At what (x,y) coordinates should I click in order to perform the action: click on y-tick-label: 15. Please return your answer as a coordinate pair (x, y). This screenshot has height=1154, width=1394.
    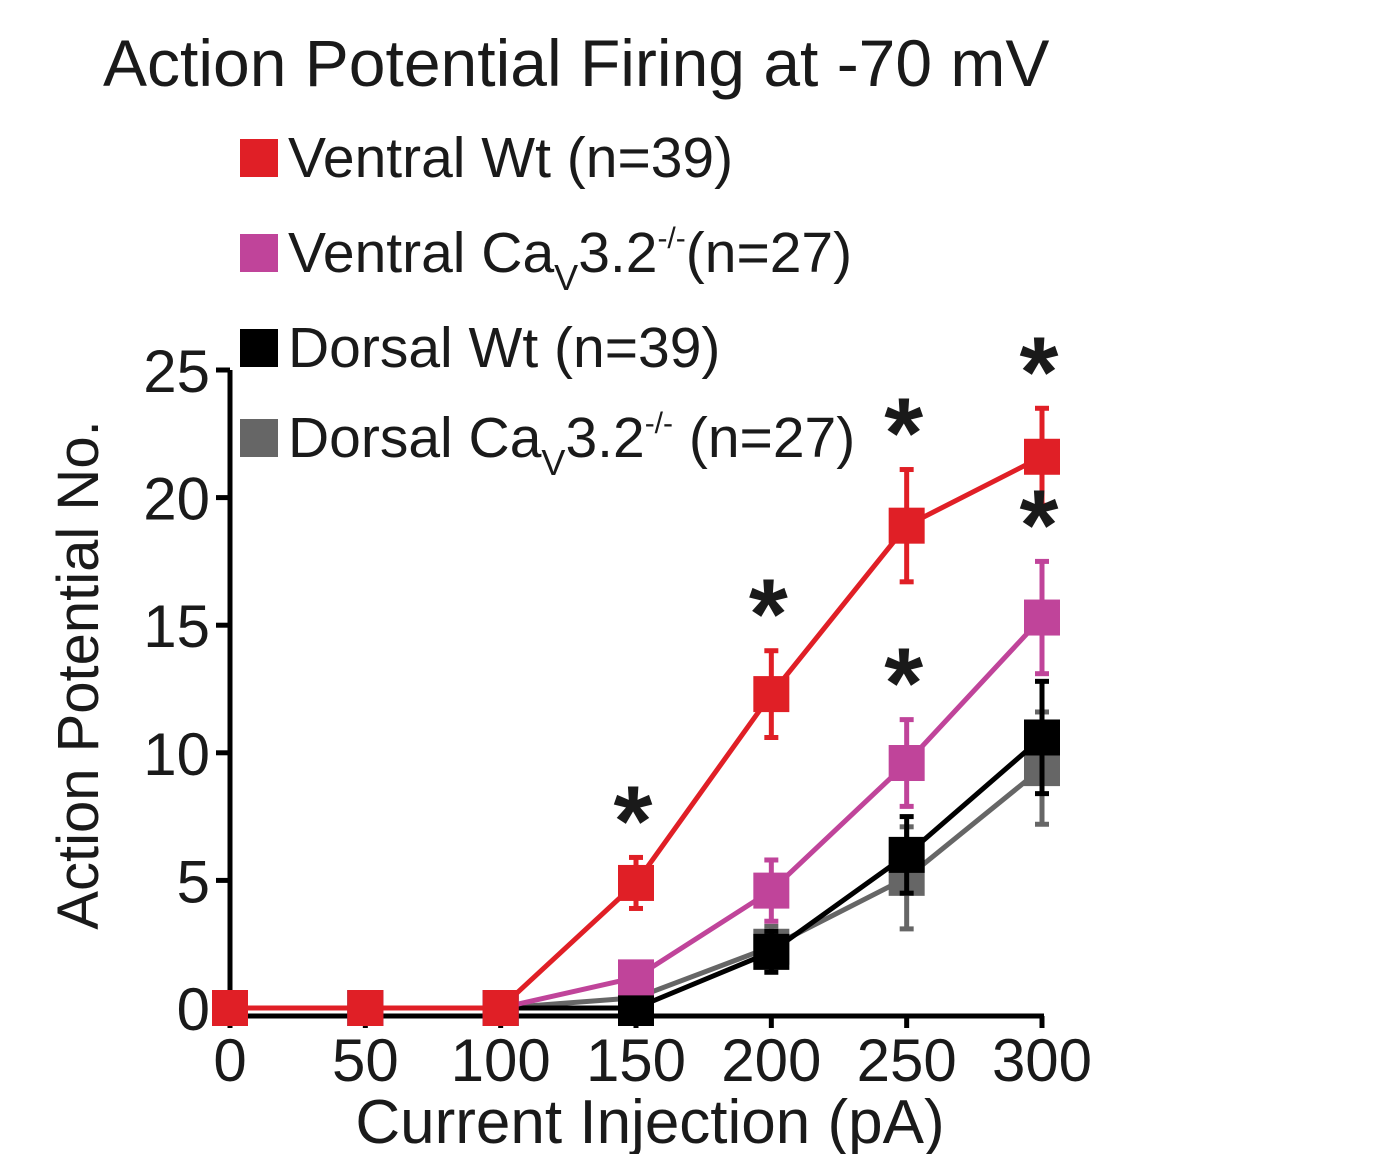
    Looking at the image, I should click on (176, 626).